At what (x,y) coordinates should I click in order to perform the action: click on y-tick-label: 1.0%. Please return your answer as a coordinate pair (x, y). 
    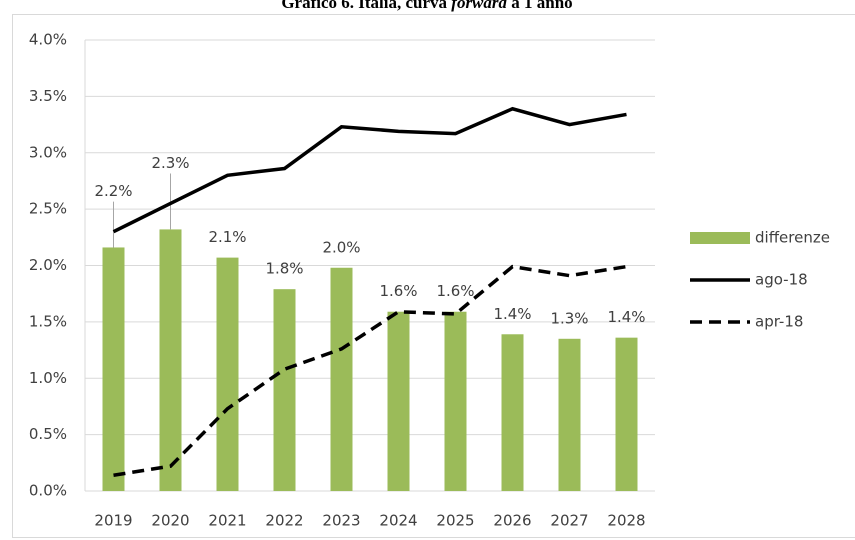
    Looking at the image, I should click on (48, 378).